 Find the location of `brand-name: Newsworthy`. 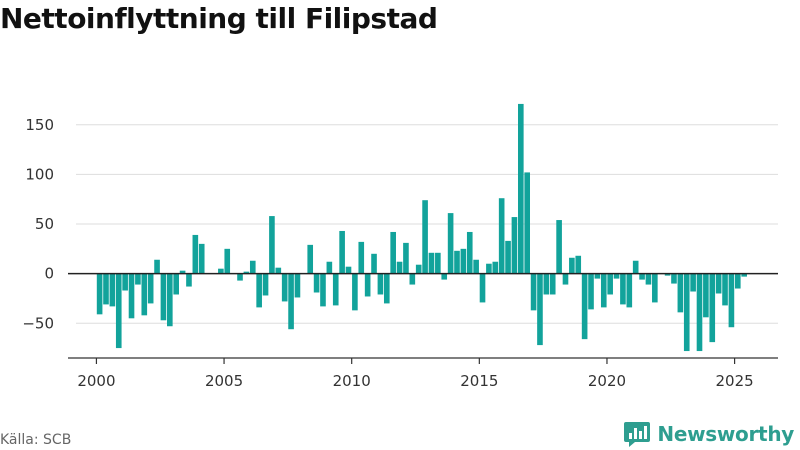

brand-name: Newsworthy is located at coordinates (725, 434).